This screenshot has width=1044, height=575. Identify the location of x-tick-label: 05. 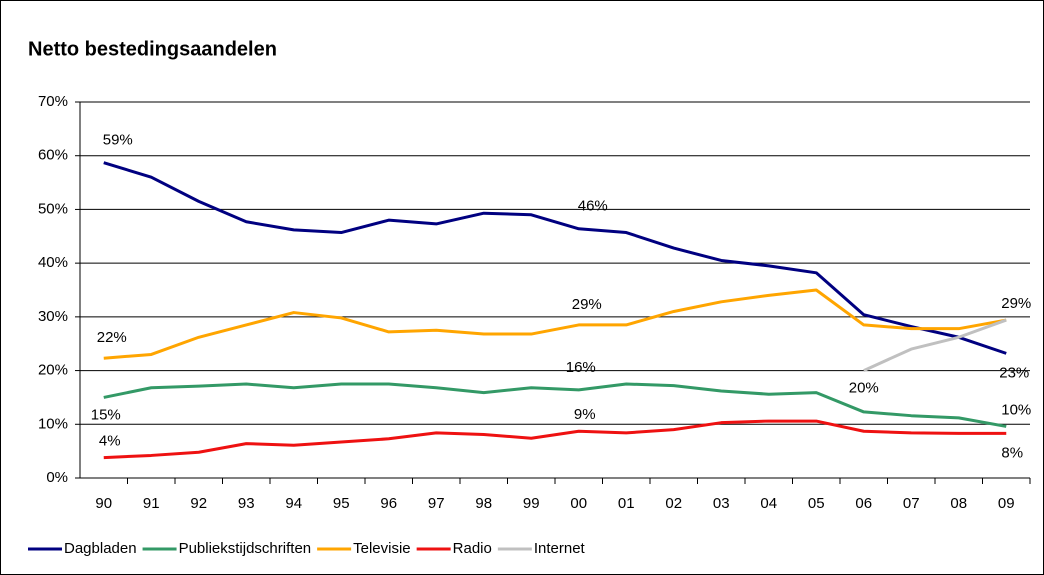
(816, 503).